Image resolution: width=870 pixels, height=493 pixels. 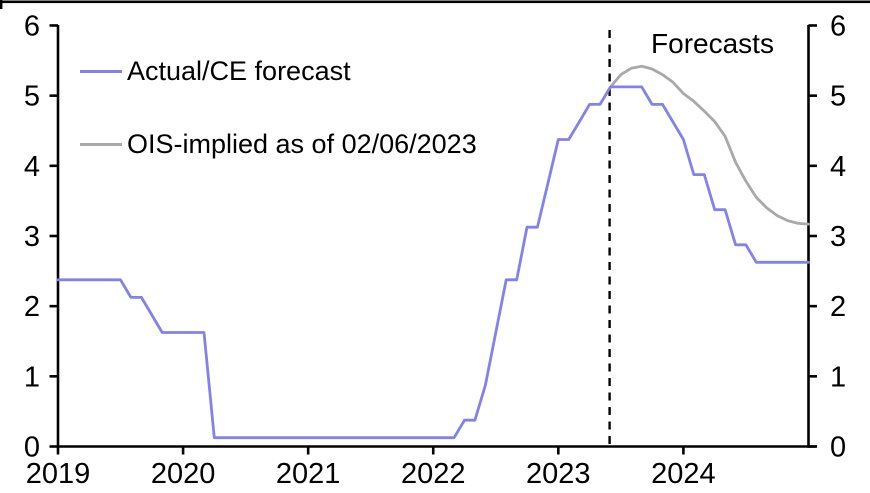 I want to click on y-tick-label-left: 0, so click(x=32, y=448).